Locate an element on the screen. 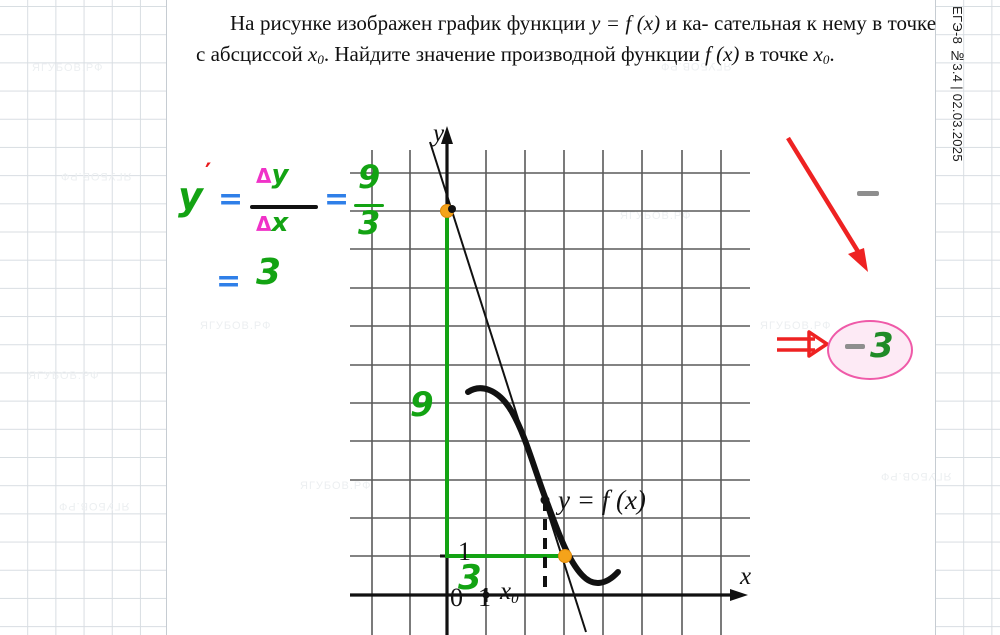 Image resolution: width=1000 pixels, height=635 pixels. statement-period: . is located at coordinates (832, 54).